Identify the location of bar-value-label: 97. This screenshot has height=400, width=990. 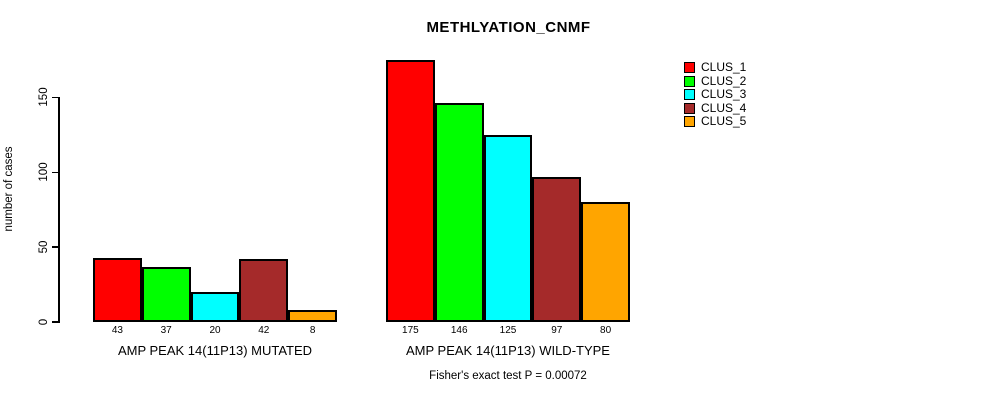
(557, 330).